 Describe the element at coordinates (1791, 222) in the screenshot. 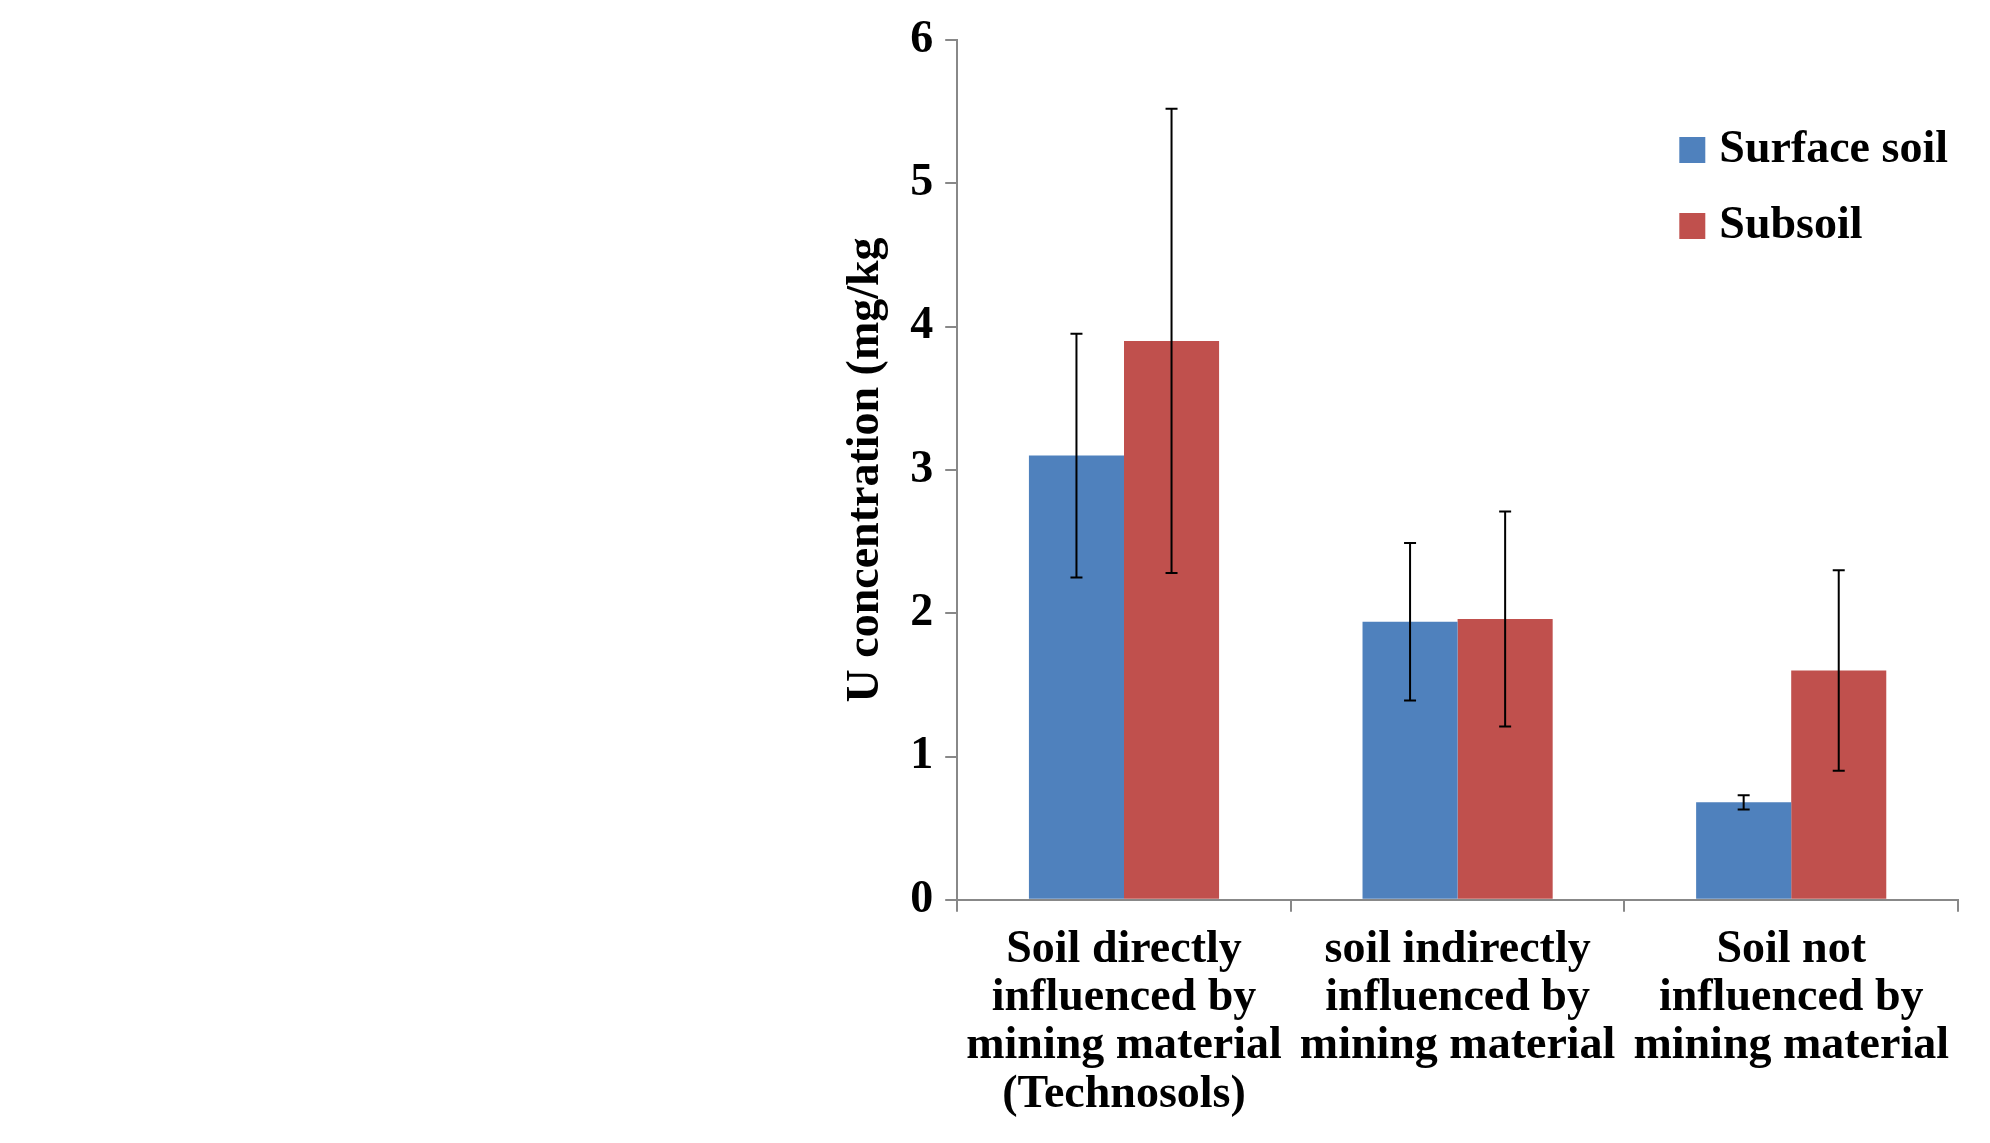

I see `legend-label: Subsoil` at that location.